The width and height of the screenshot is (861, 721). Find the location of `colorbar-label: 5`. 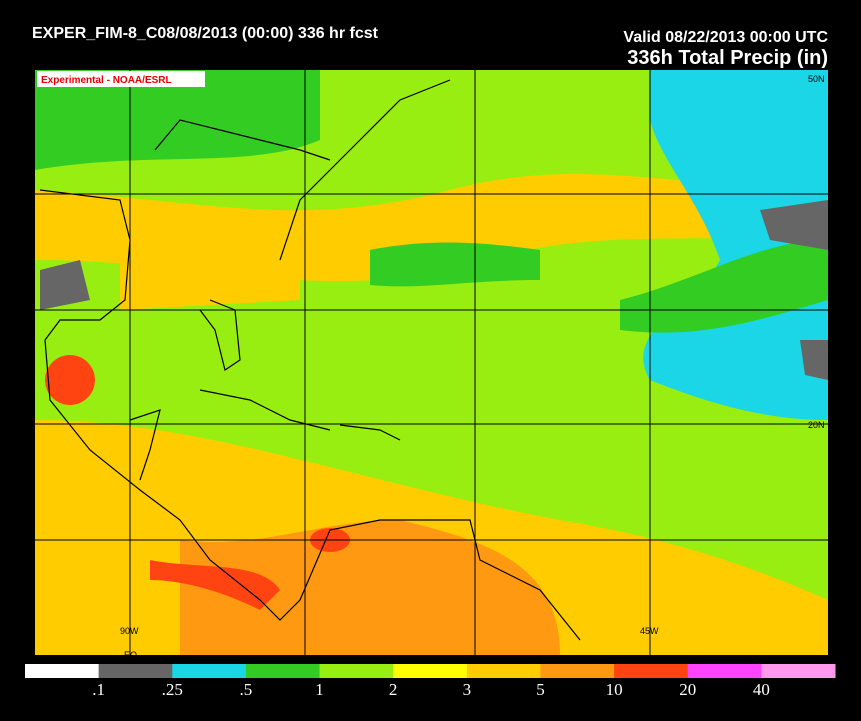

colorbar-label: 5 is located at coordinates (540, 689).